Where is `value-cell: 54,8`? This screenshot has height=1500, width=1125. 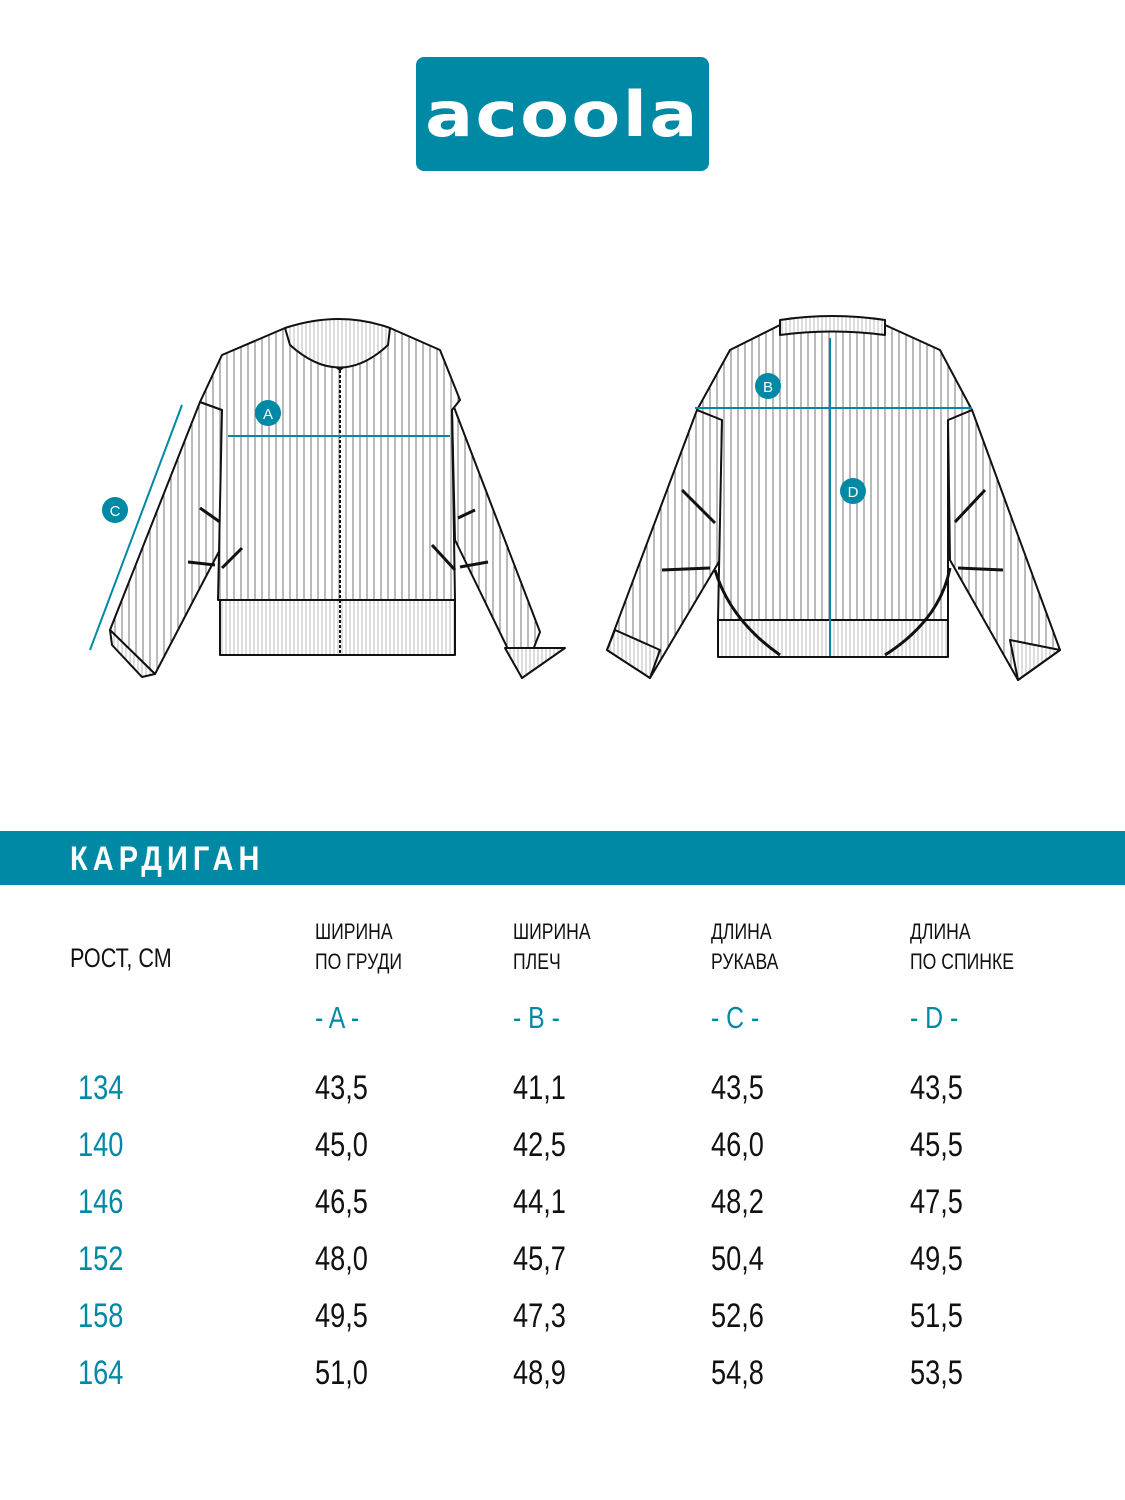
value-cell: 54,8 is located at coordinates (737, 1373).